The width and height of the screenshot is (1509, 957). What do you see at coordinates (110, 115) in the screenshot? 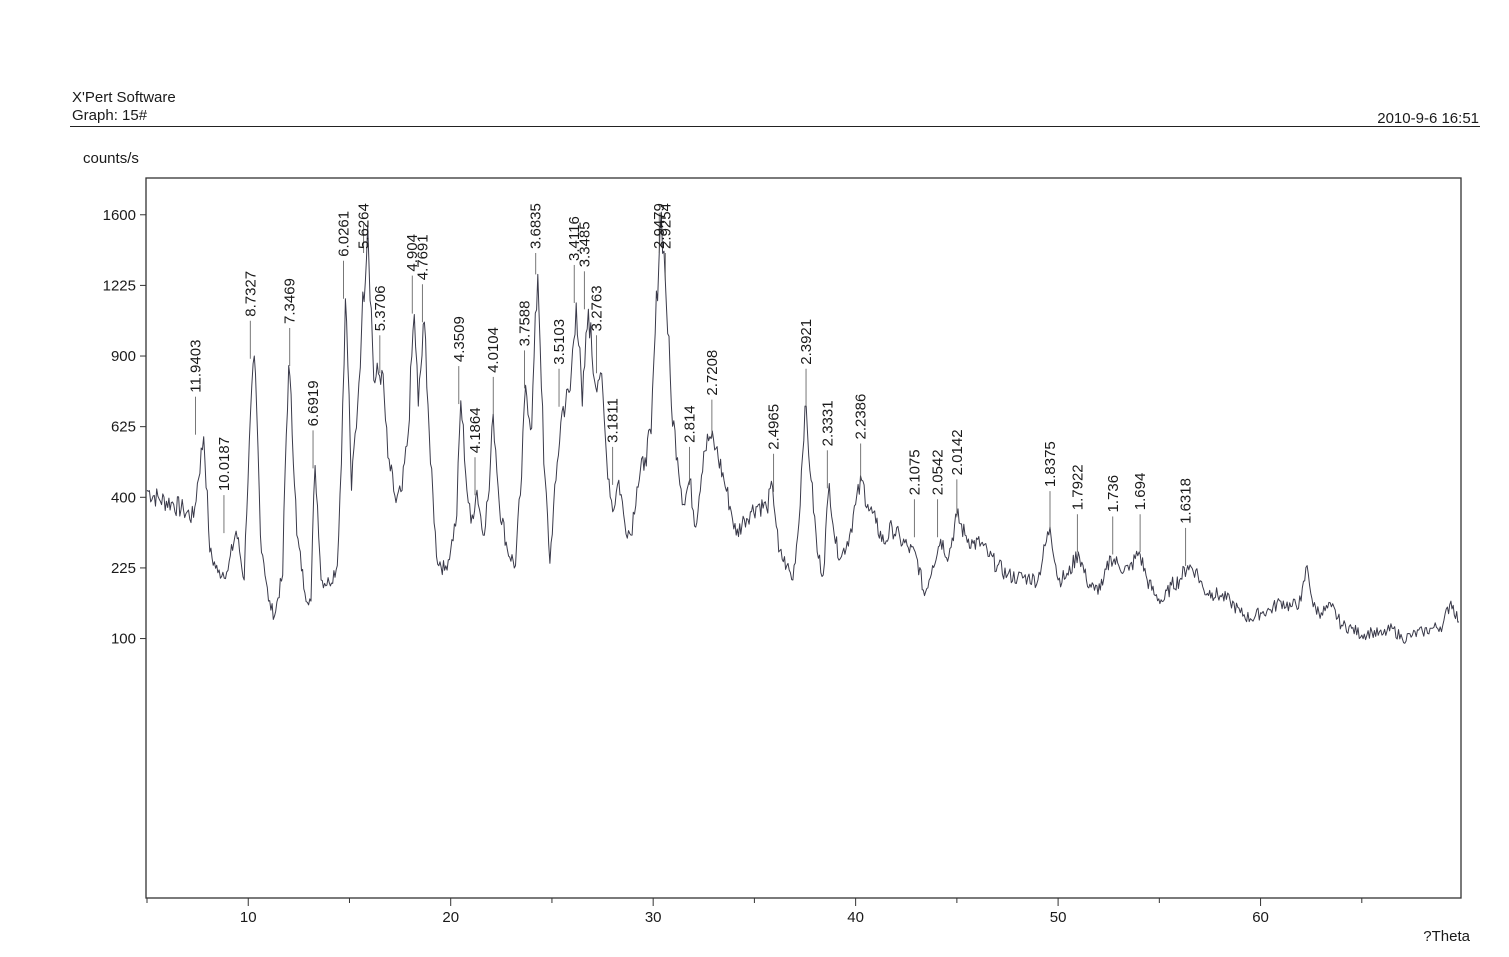
I see `graph-label: Graph: 15#` at bounding box center [110, 115].